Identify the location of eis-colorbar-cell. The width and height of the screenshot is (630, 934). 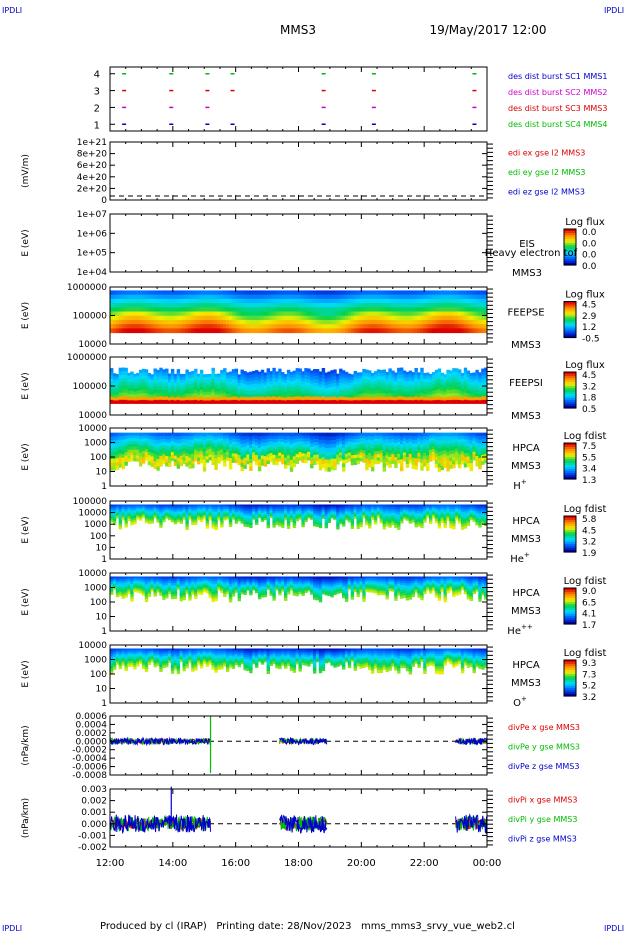
(570, 256).